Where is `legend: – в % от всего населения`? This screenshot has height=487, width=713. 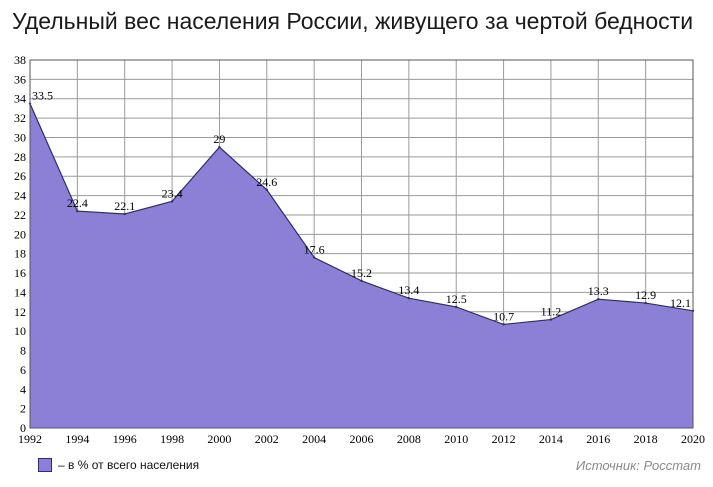 legend: – в % от всего населения is located at coordinates (118, 465).